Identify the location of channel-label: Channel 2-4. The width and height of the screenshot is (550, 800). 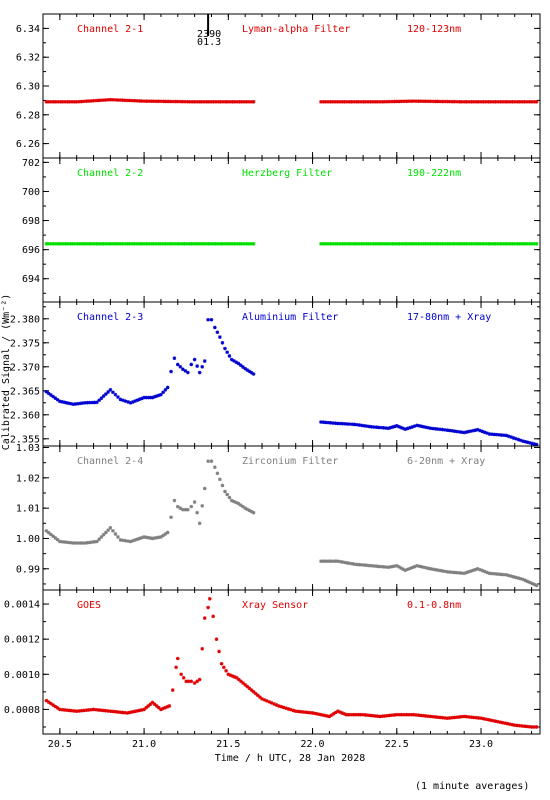
(110, 461).